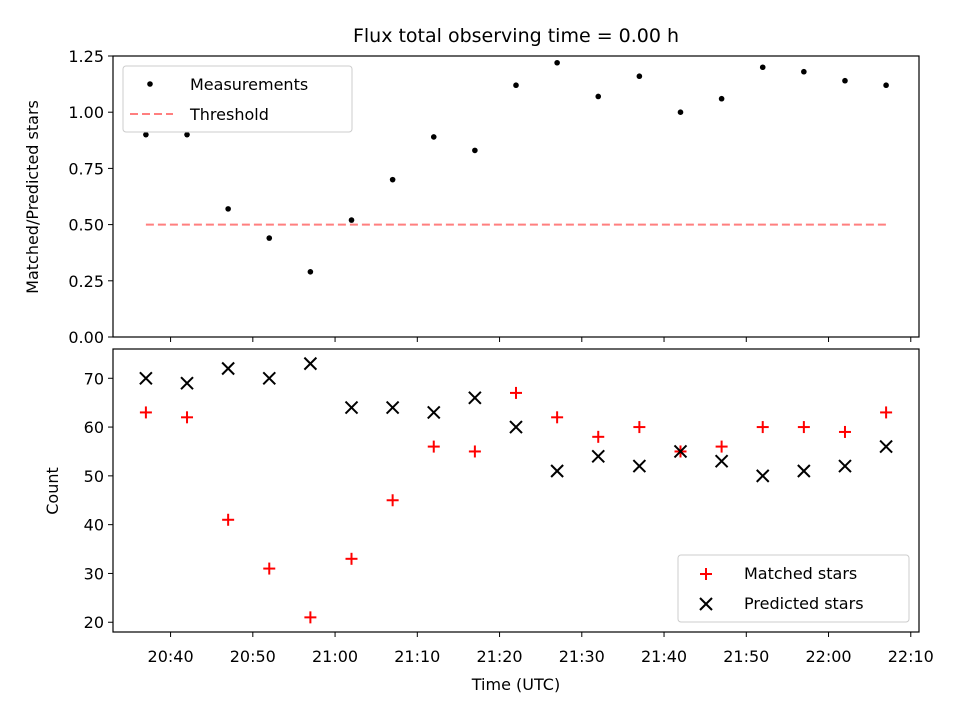 Image resolution: width=960 pixels, height=720 pixels. What do you see at coordinates (706, 574) in the screenshot?
I see `legend-matched-marker` at bounding box center [706, 574].